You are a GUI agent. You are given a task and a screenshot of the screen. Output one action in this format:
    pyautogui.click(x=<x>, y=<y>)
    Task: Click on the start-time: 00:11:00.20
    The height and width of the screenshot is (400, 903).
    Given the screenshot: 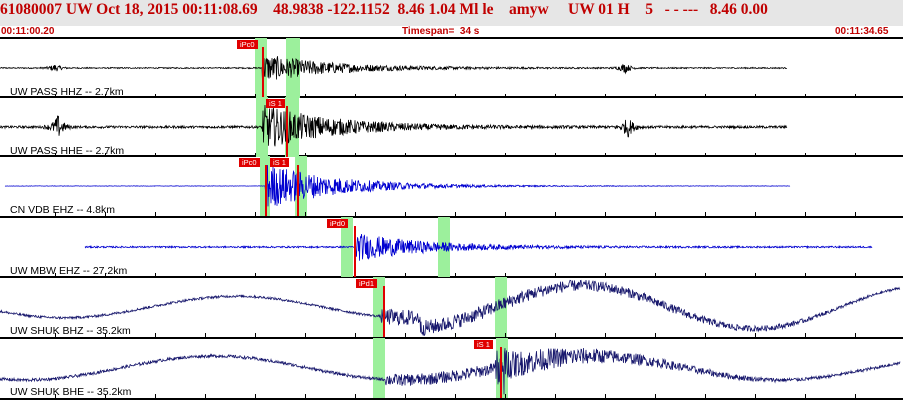 What is the action you would take?
    pyautogui.click(x=28, y=31)
    